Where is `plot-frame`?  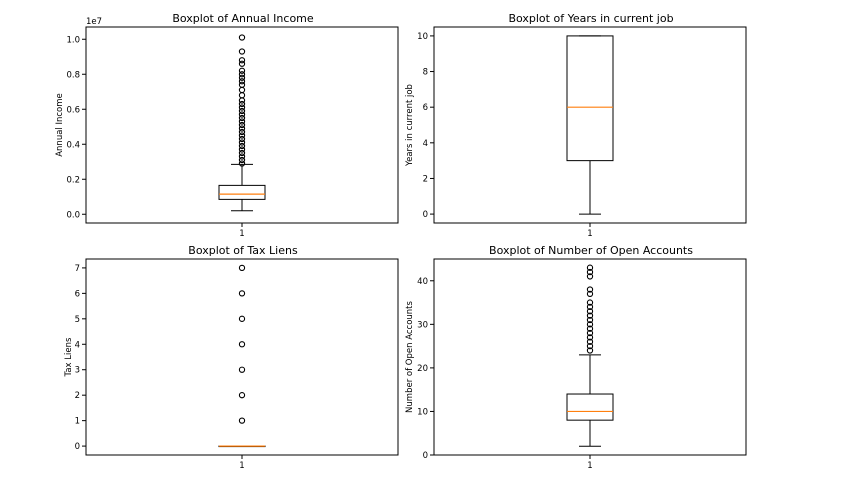 plot-frame is located at coordinates (242, 357).